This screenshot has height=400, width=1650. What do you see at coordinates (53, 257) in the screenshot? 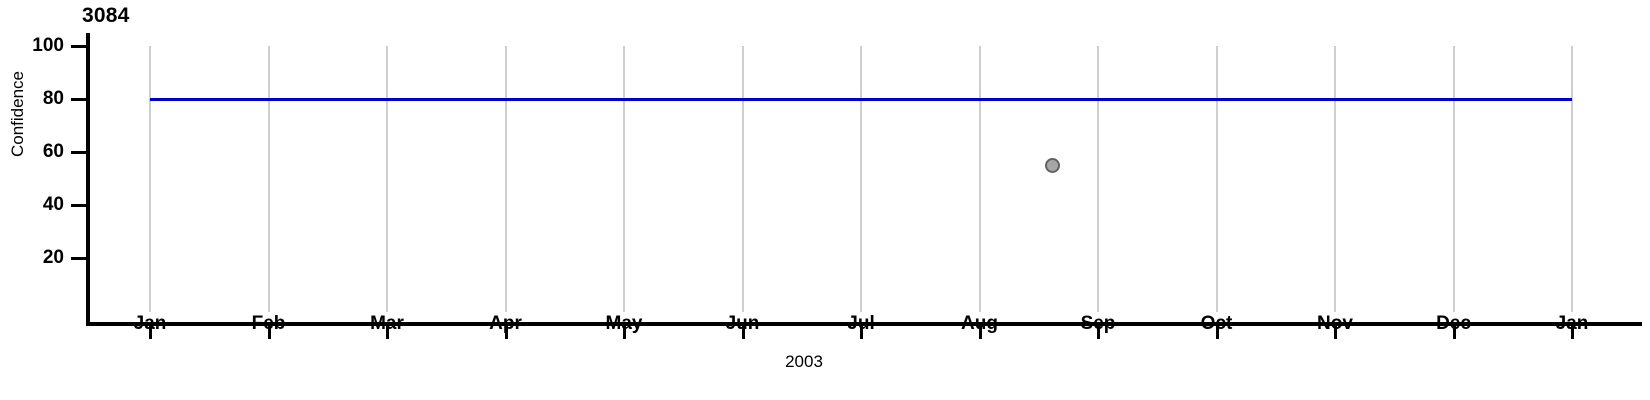
I see `y-tick-label-20: 20` at bounding box center [53, 257].